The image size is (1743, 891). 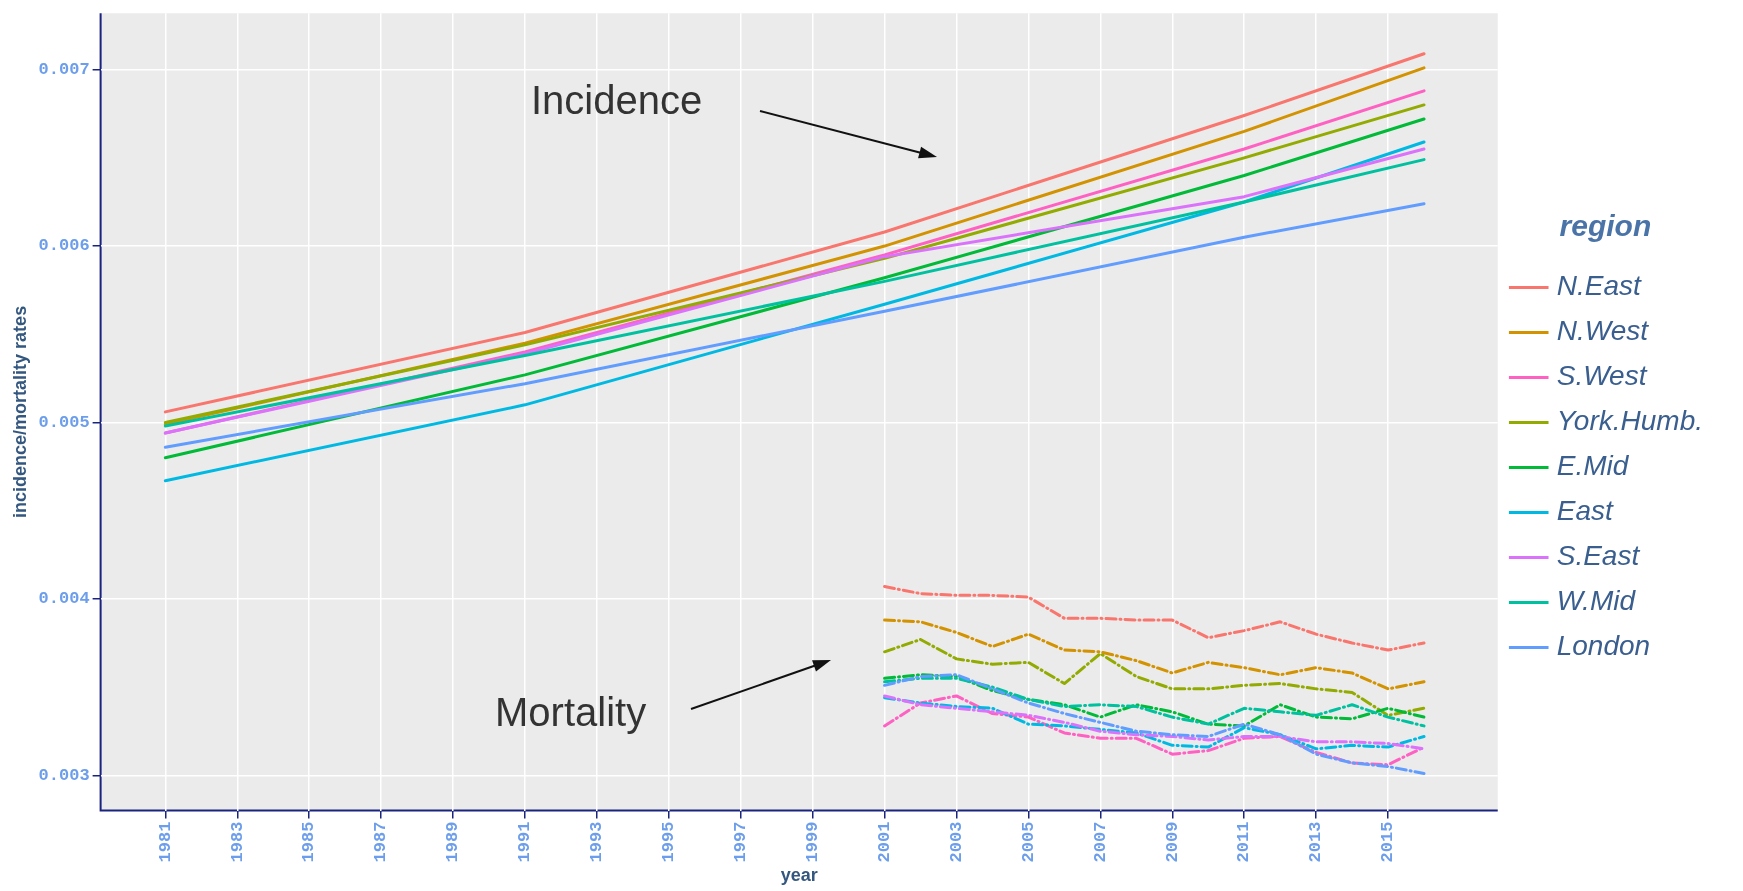 I want to click on x-axis-title: year, so click(x=799, y=875).